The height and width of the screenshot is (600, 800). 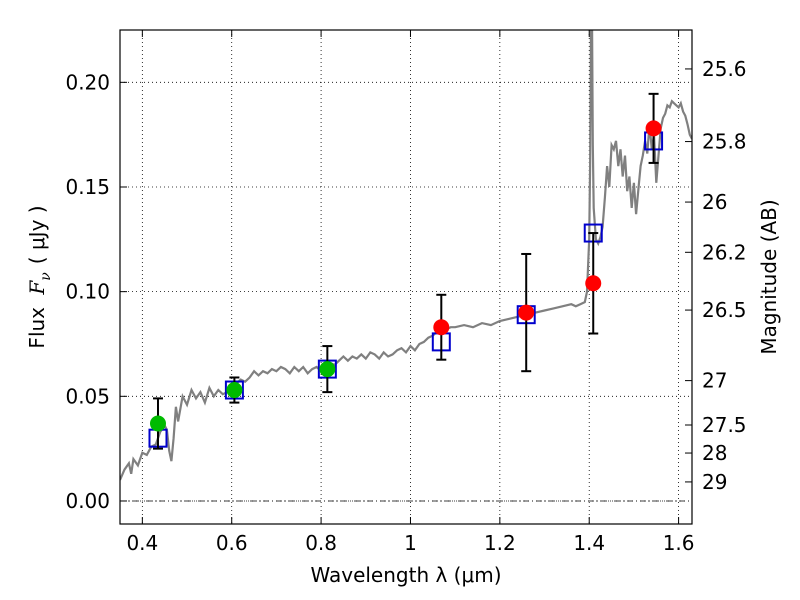 I want to click on y2-tick-label: 29, so click(x=714, y=482).